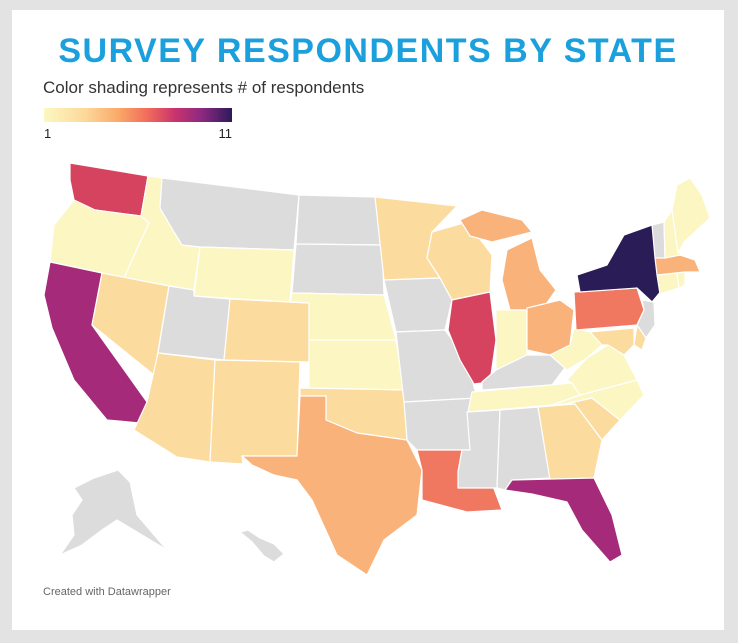  What do you see at coordinates (496, 226) in the screenshot?
I see `state-mi-upper` at bounding box center [496, 226].